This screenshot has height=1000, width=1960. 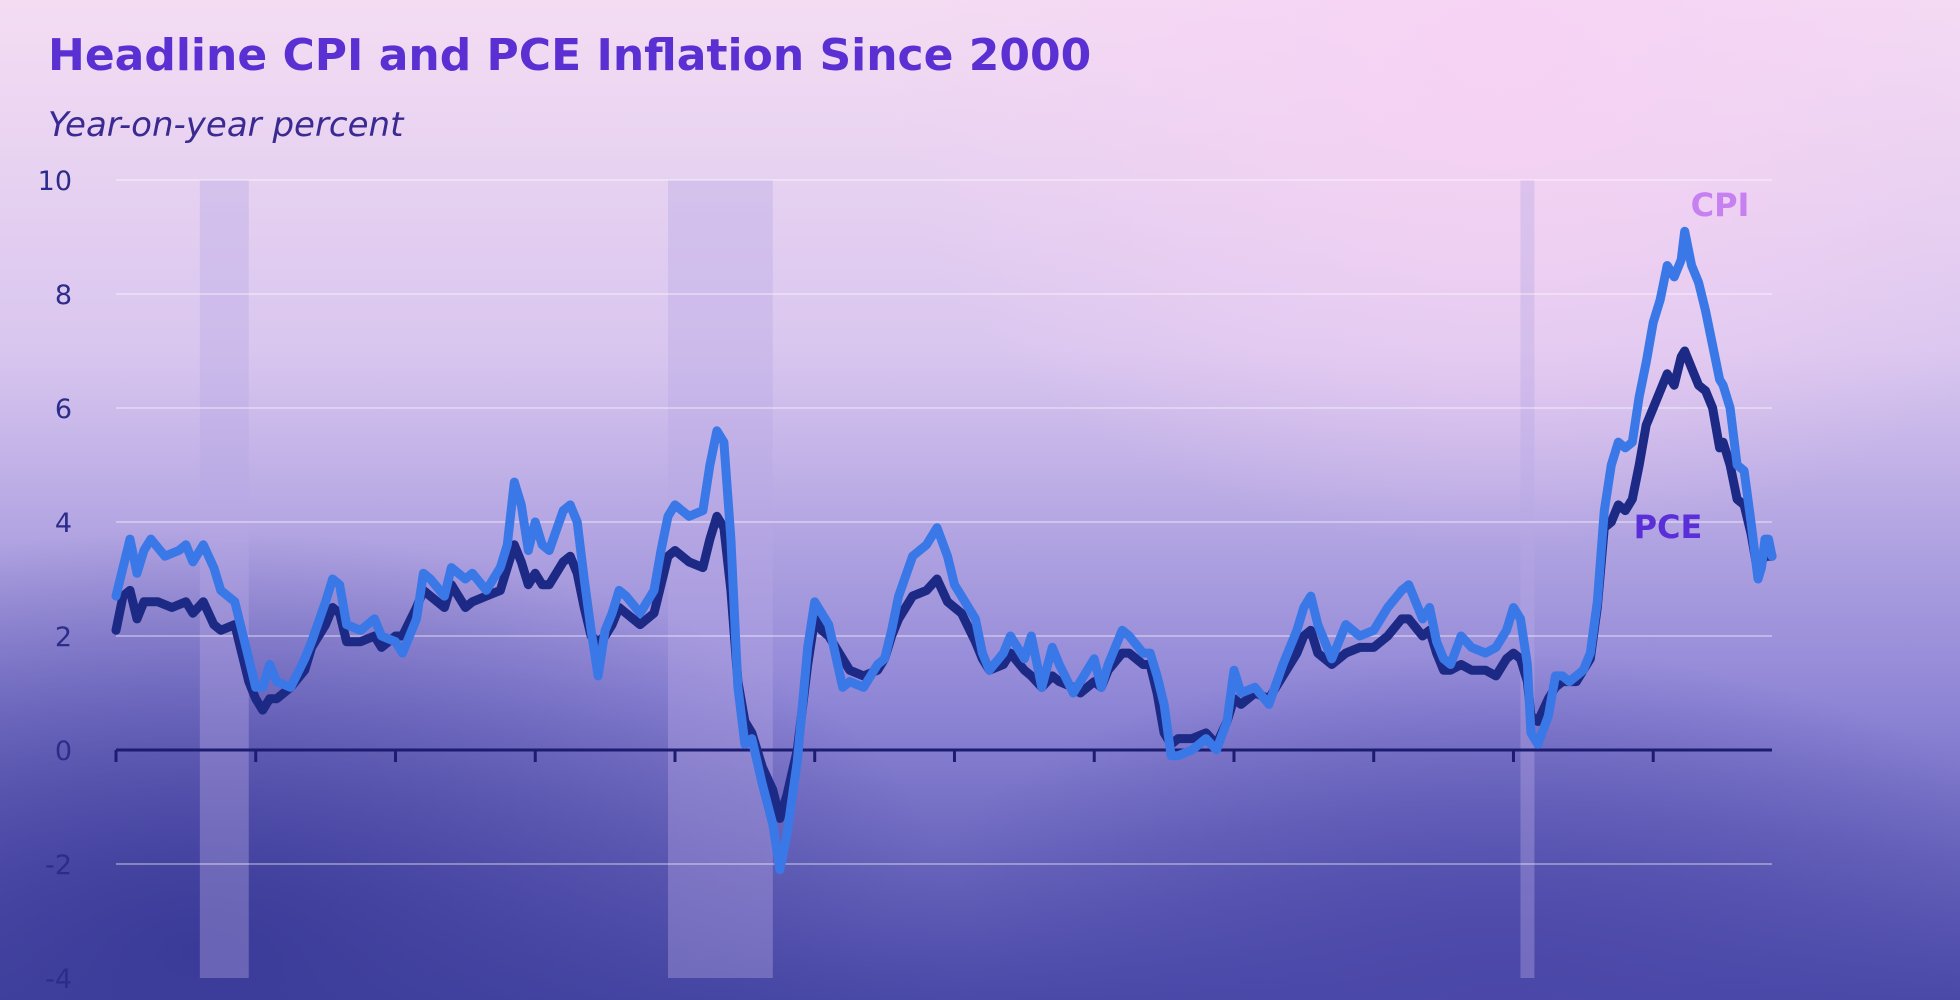 I want to click on y-tick-label: -2, so click(x=58, y=865).